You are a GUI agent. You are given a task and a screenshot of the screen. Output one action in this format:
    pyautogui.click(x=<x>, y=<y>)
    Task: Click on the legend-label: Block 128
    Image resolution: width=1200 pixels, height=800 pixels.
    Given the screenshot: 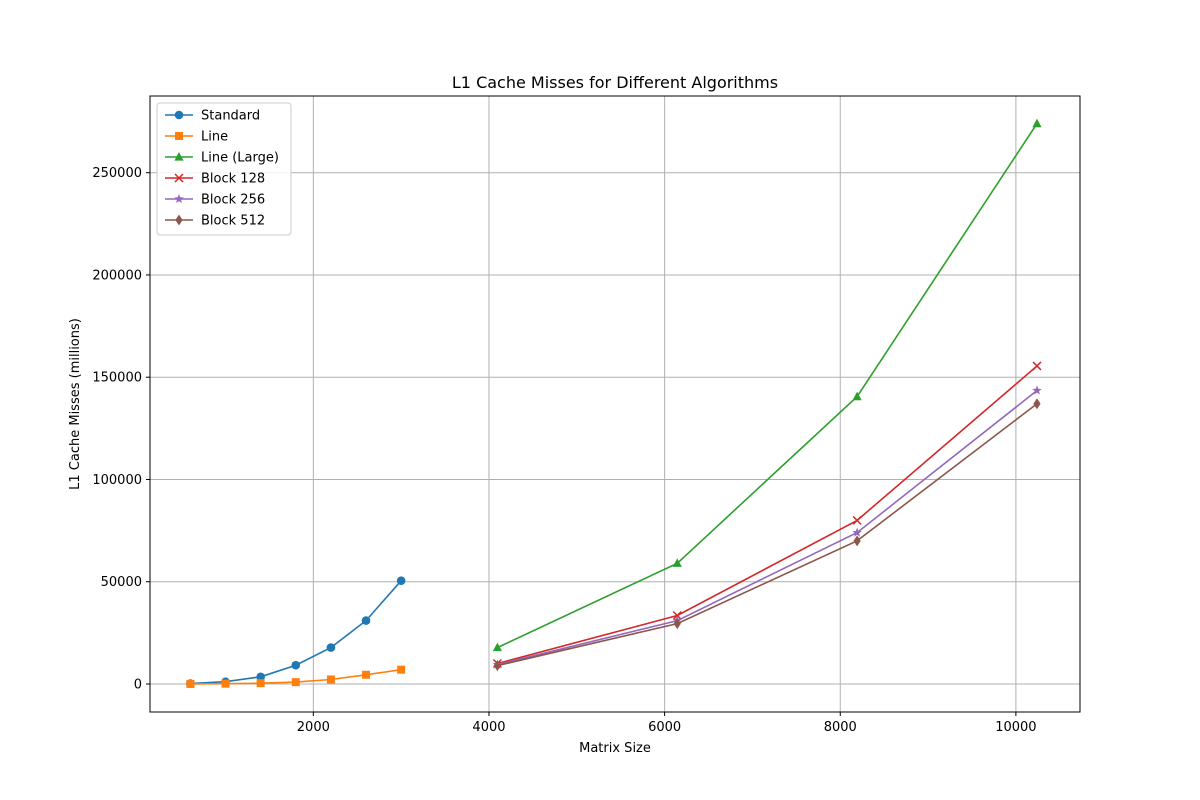 What is the action you would take?
    pyautogui.click(x=233, y=179)
    